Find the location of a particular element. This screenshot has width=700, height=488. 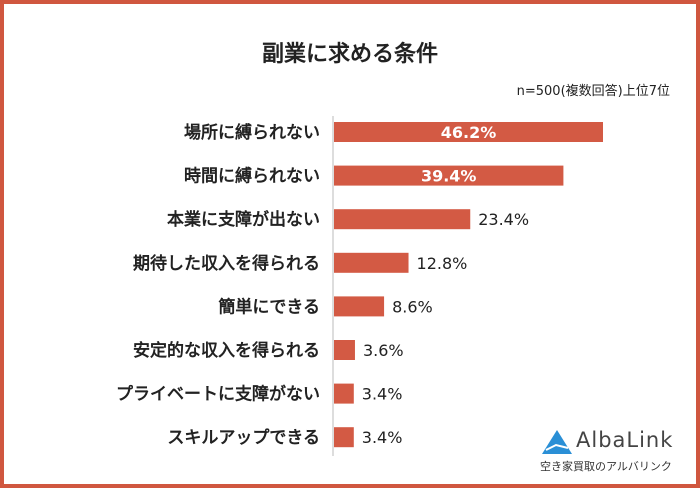

category-label: 本業に支障が出ない is located at coordinates (243, 219).